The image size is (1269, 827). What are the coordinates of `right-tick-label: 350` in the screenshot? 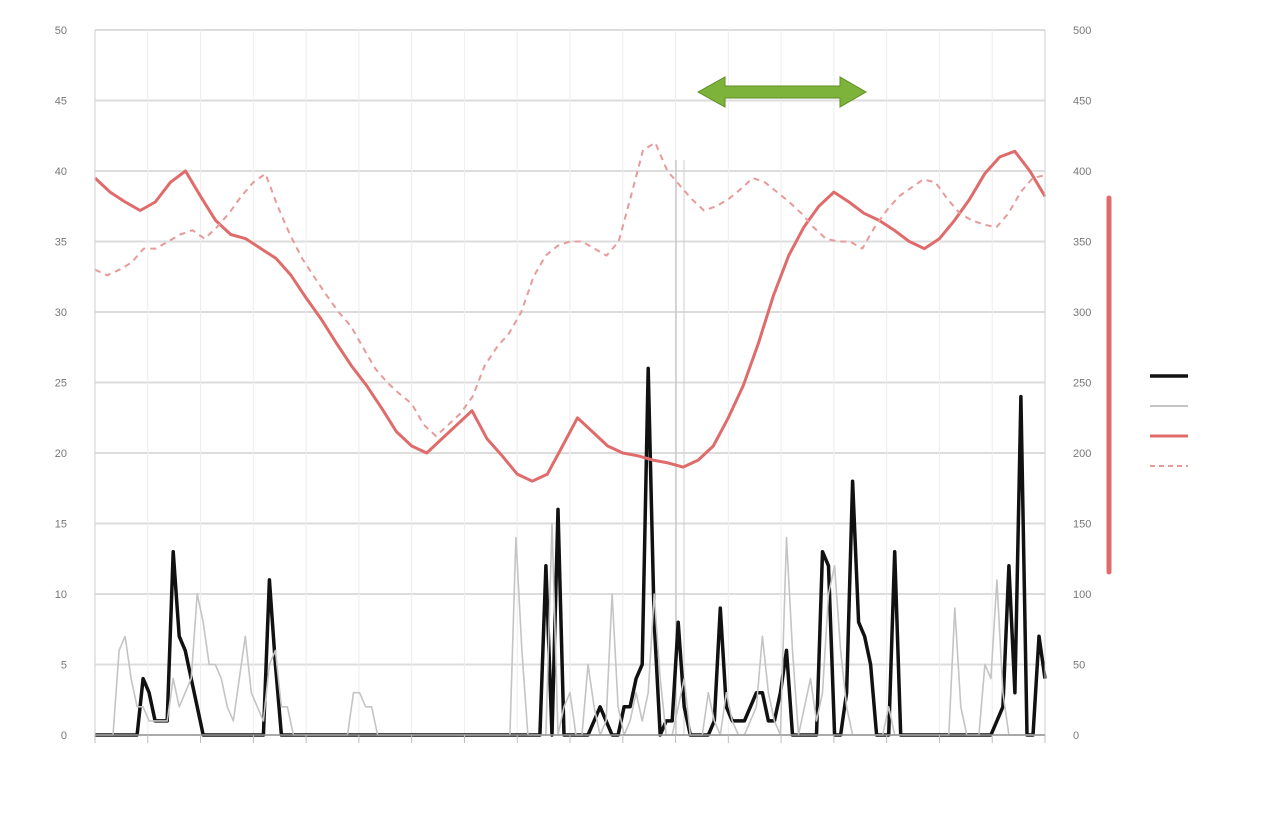 It's located at (1082, 243).